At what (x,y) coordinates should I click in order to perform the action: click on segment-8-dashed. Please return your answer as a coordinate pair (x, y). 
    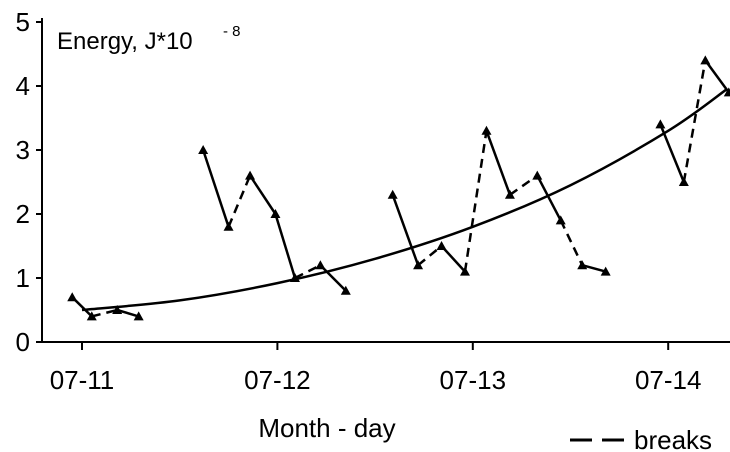
    Looking at the image, I should click on (307, 272).